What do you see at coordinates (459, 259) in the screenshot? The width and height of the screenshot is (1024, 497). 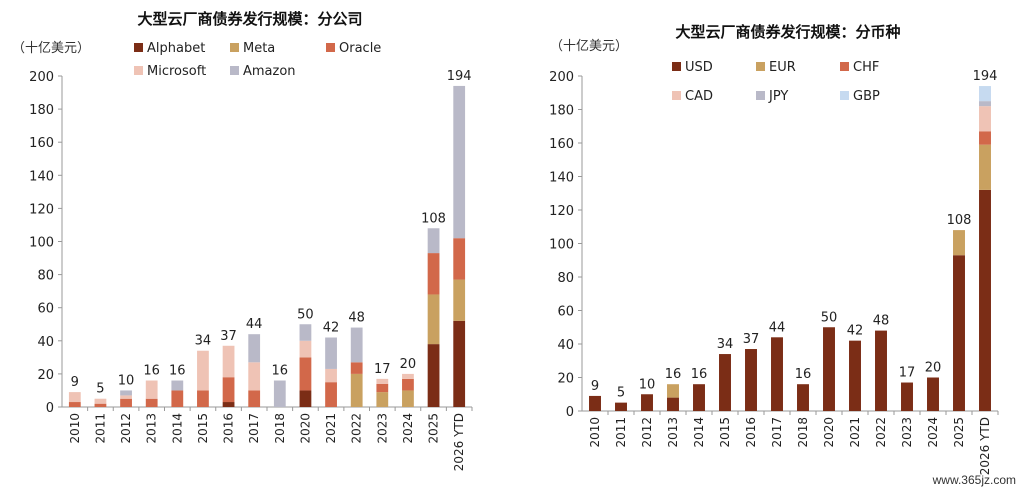 I see `bar-segment-oracle-2026-ytd` at bounding box center [459, 259].